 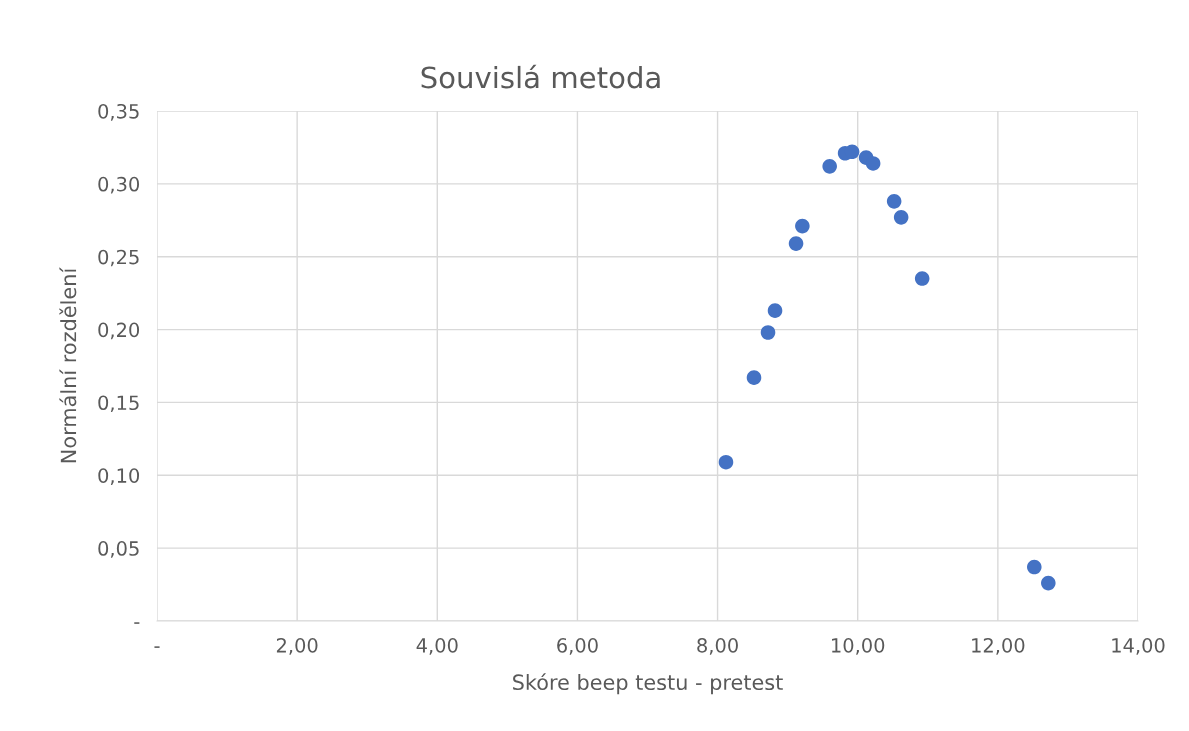 What do you see at coordinates (437, 646) in the screenshot?
I see `x-tick-label: 4,00` at bounding box center [437, 646].